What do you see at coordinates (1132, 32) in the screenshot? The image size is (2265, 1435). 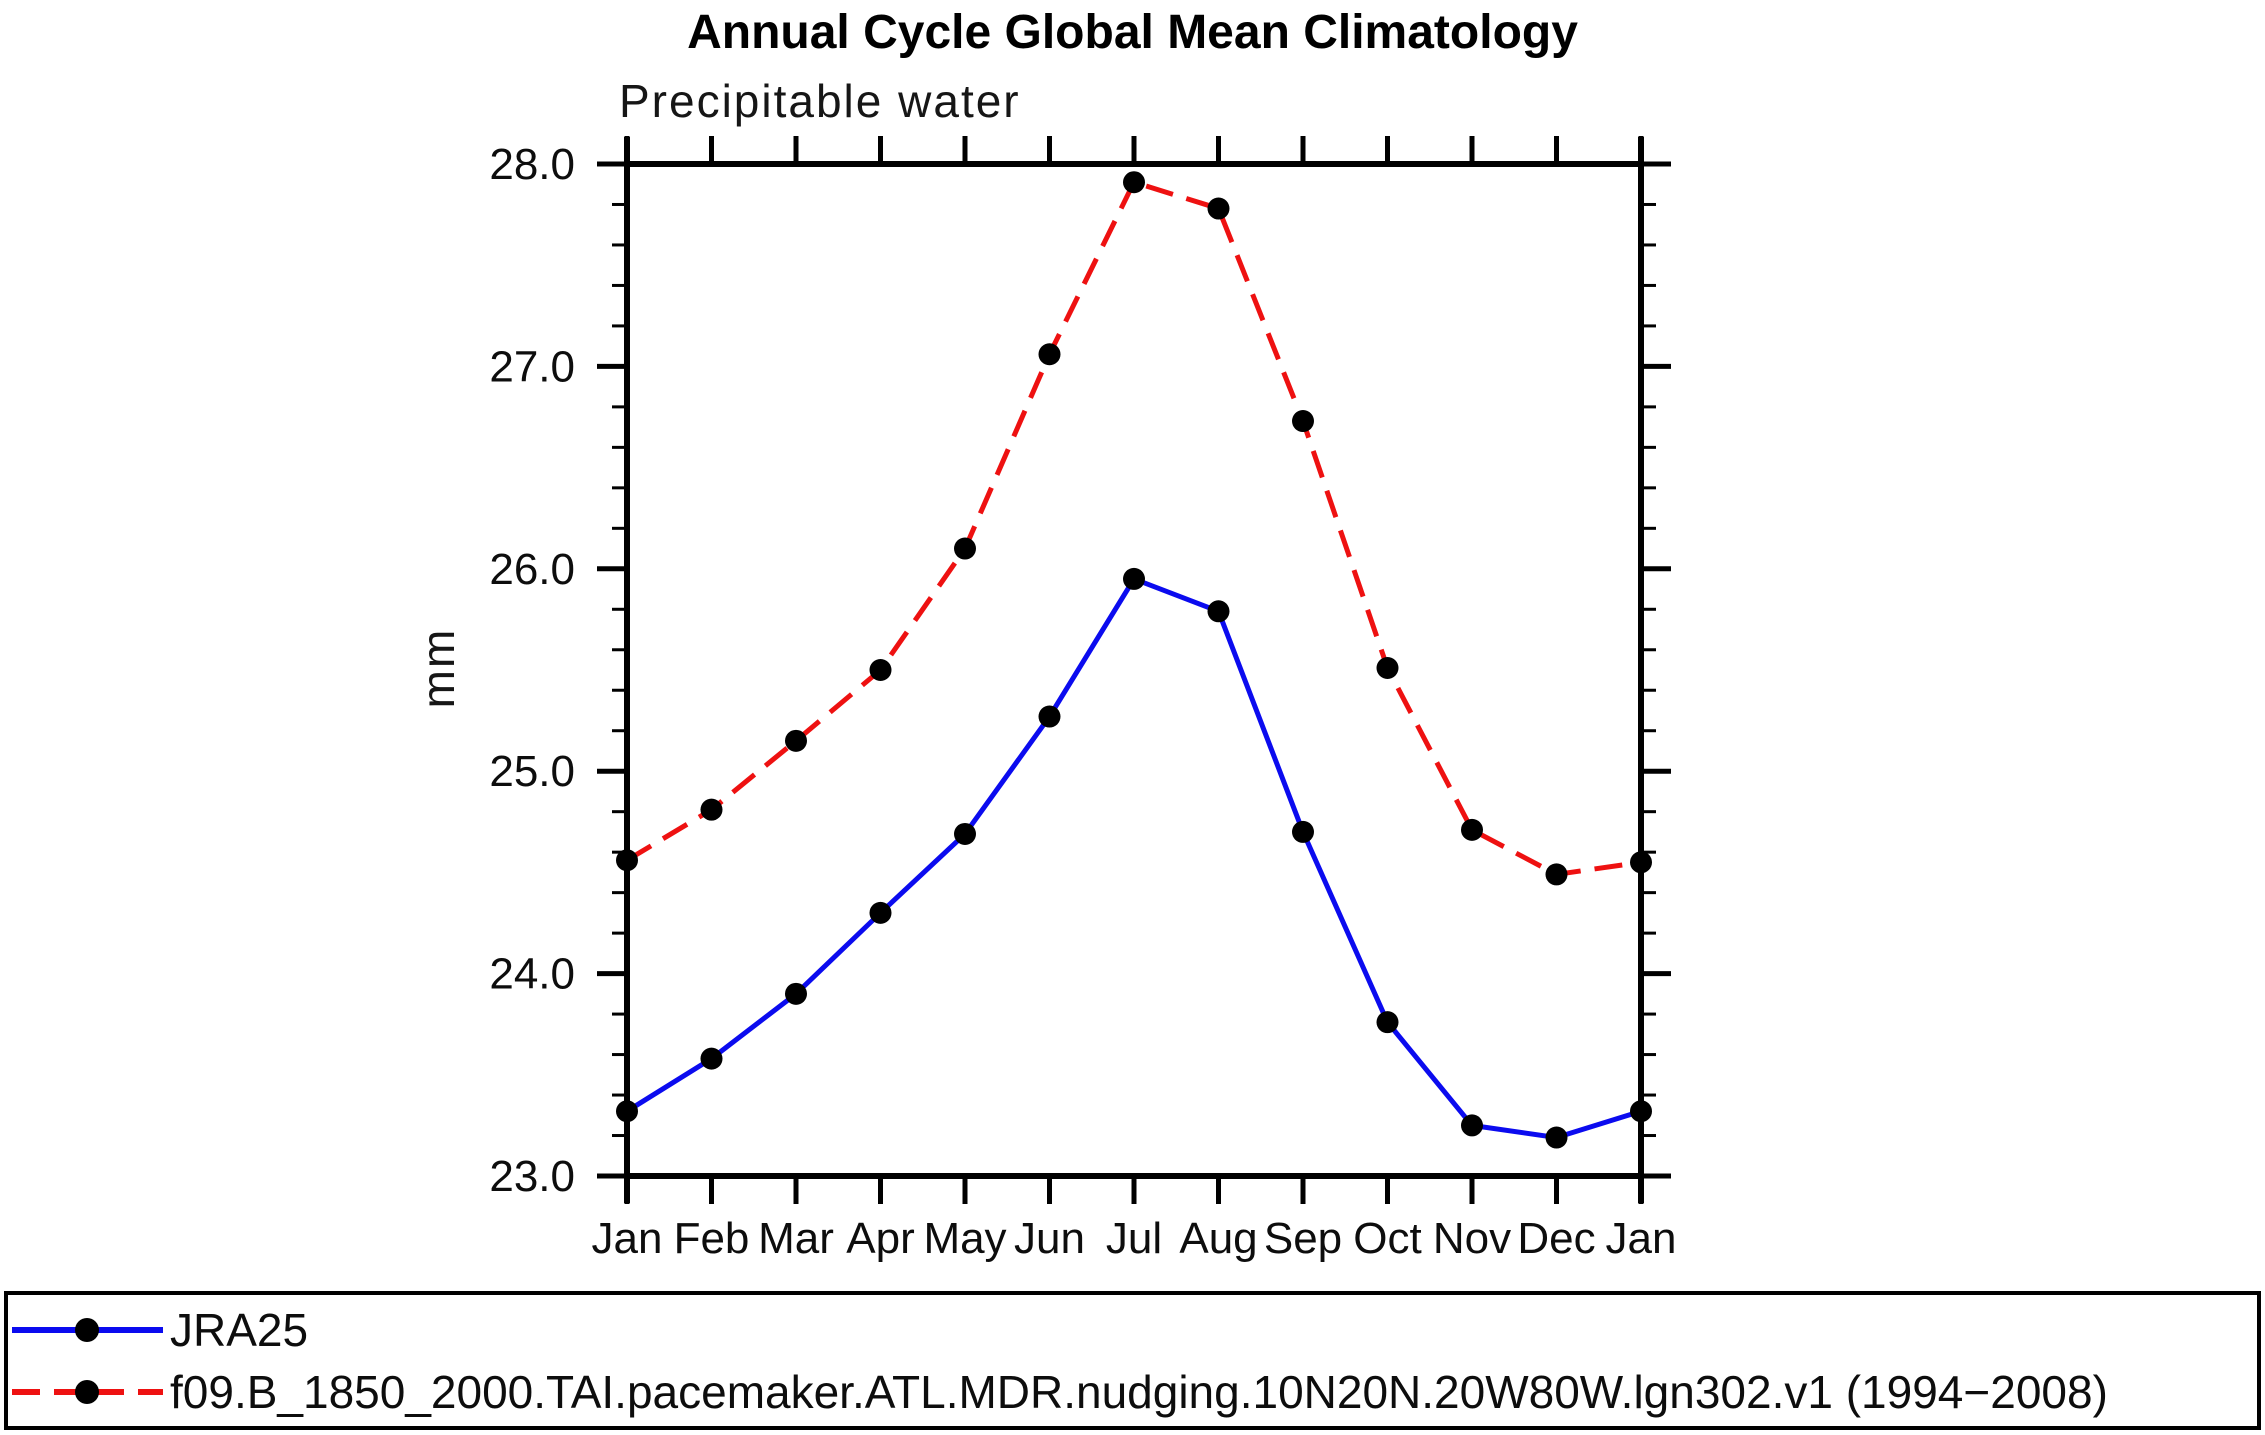 I see `chart-title: Annual Cycle Global Mean Climatology` at bounding box center [1132, 32].